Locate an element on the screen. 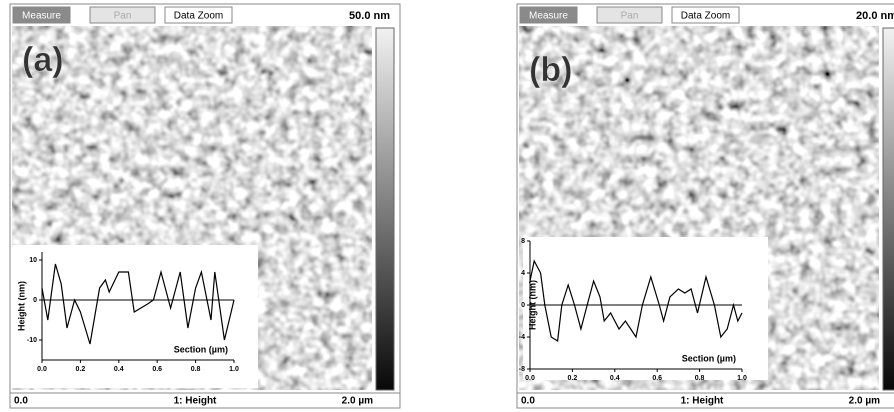 The height and width of the screenshot is (412, 894). y-tick-label: -10 is located at coordinates (32, 340).